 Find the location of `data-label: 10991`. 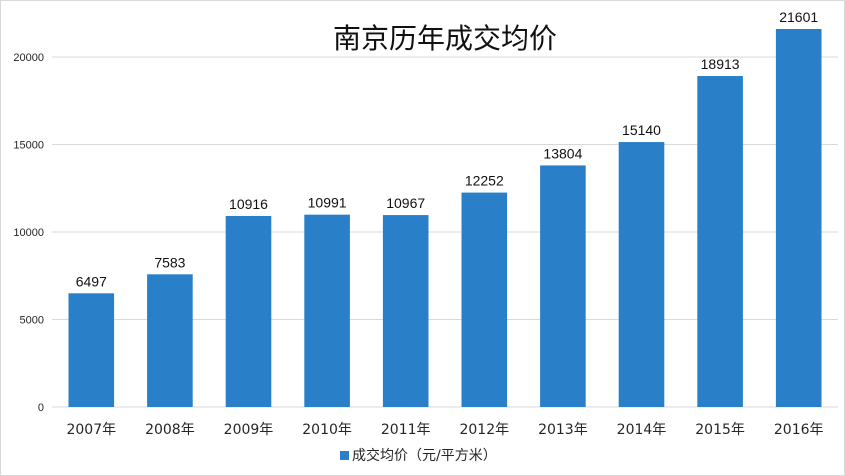

data-label: 10991 is located at coordinates (327, 203).